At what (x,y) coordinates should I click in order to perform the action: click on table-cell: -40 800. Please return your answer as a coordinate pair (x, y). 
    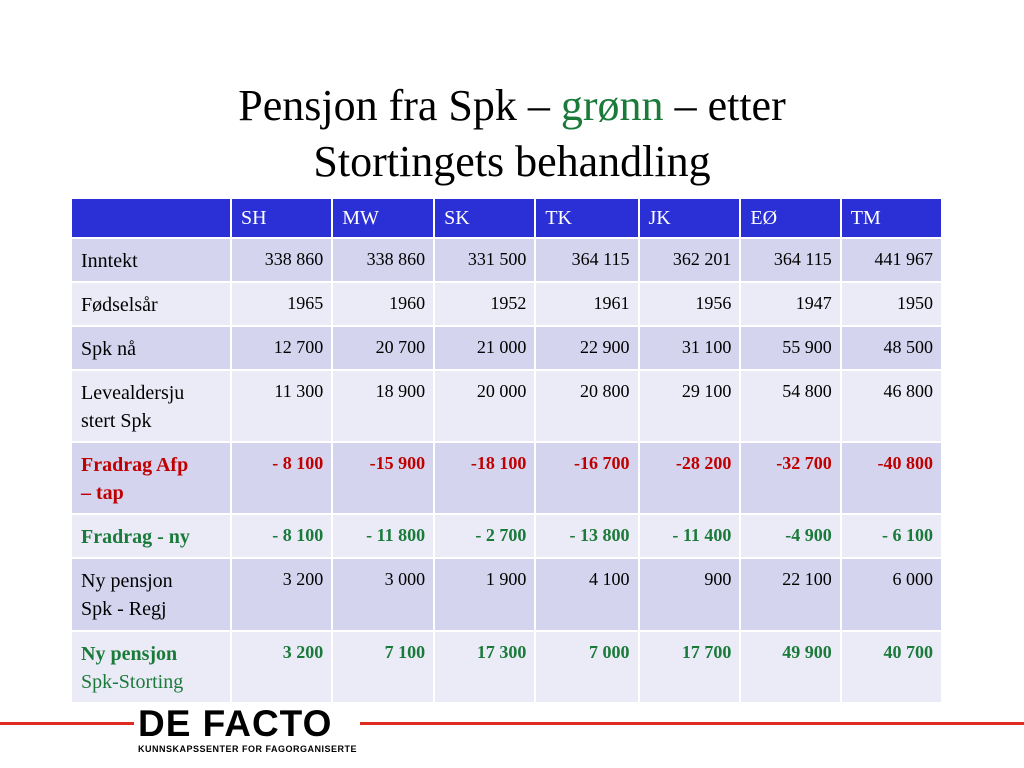
    Looking at the image, I should click on (891, 478).